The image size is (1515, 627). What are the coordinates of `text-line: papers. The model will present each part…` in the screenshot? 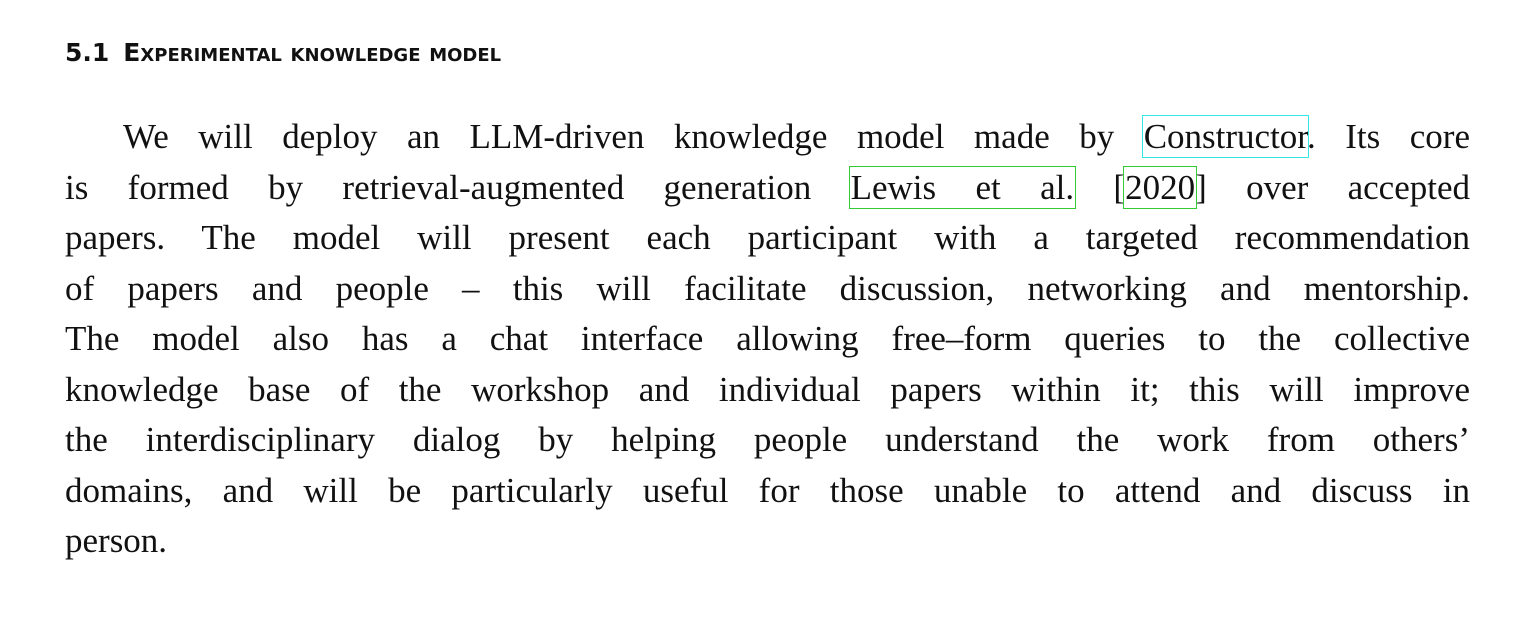 It's located at (767, 237).